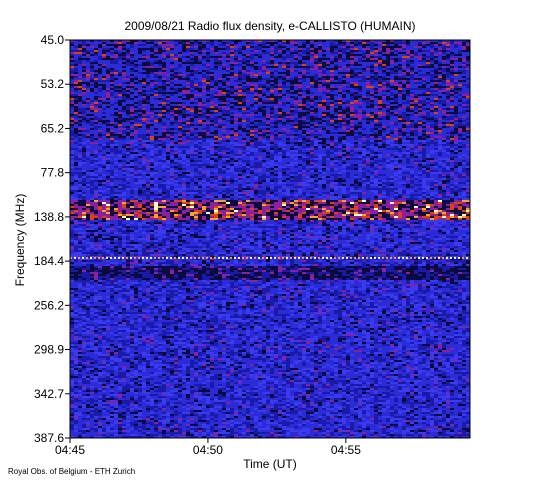 This screenshot has height=485, width=540. Describe the element at coordinates (49, 261) in the screenshot. I see `y-tick-label: 184.4` at that location.